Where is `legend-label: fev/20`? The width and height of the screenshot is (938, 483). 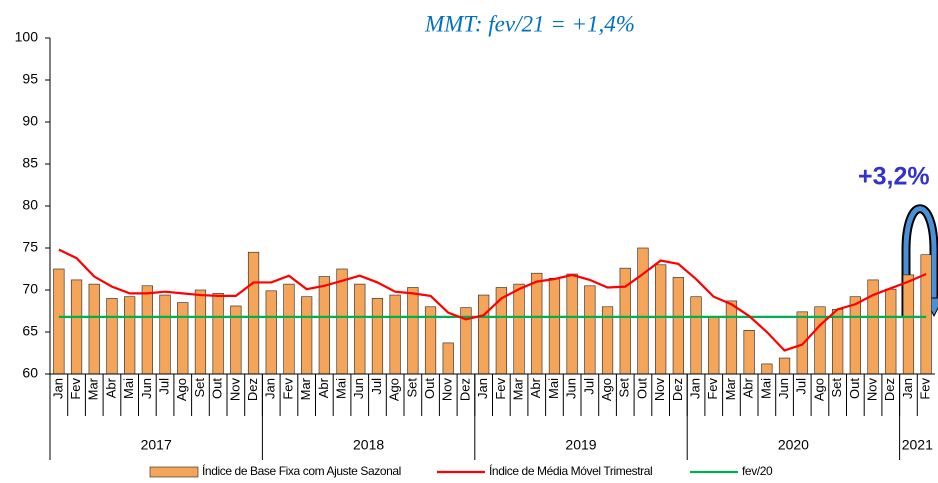
legend-label: fev/20 is located at coordinates (757, 471).